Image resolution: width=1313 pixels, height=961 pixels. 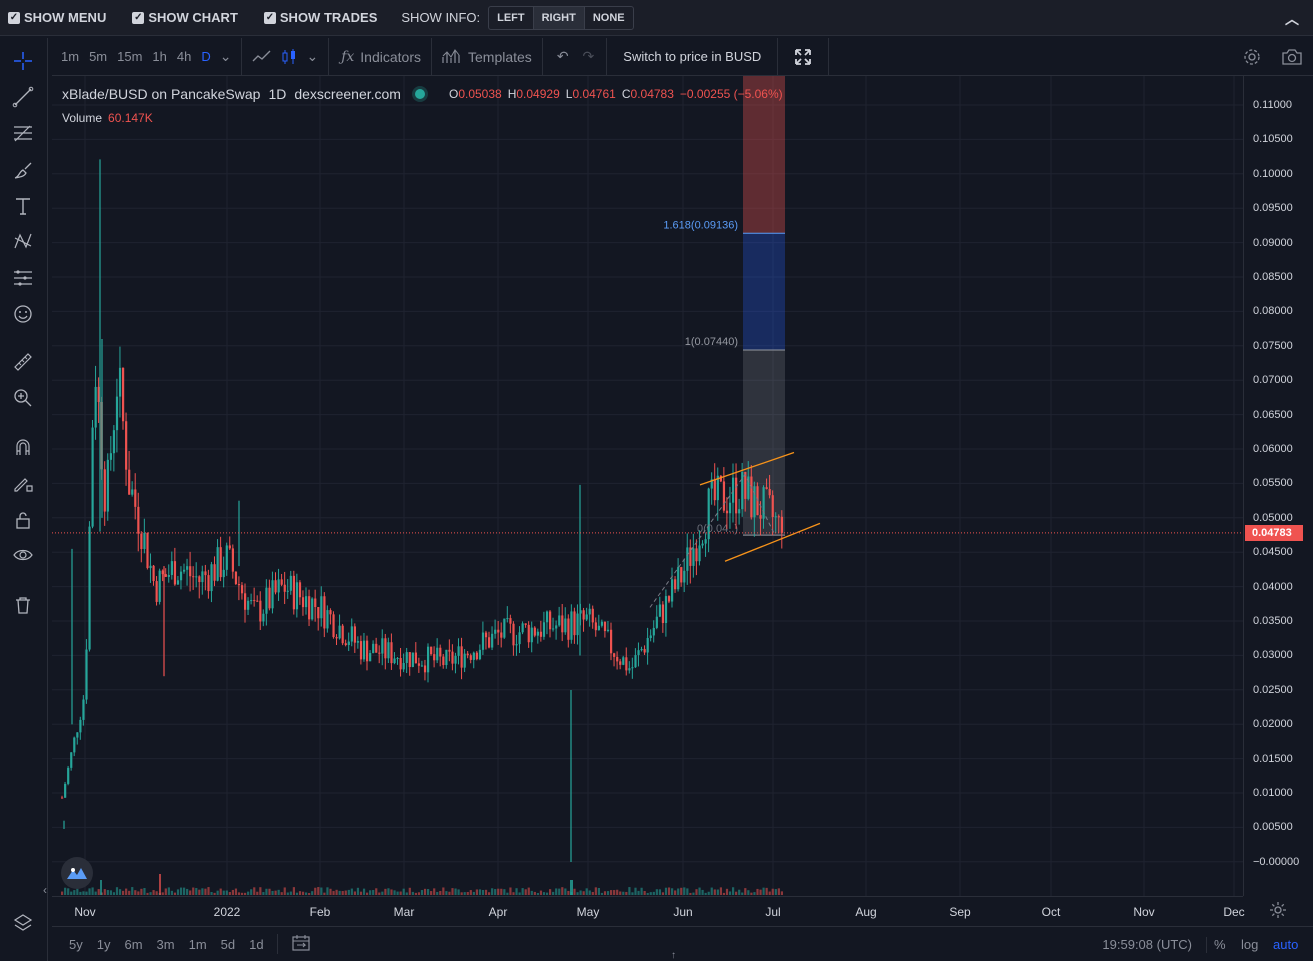 I want to click on range-1y: 1y, so click(x=103, y=944).